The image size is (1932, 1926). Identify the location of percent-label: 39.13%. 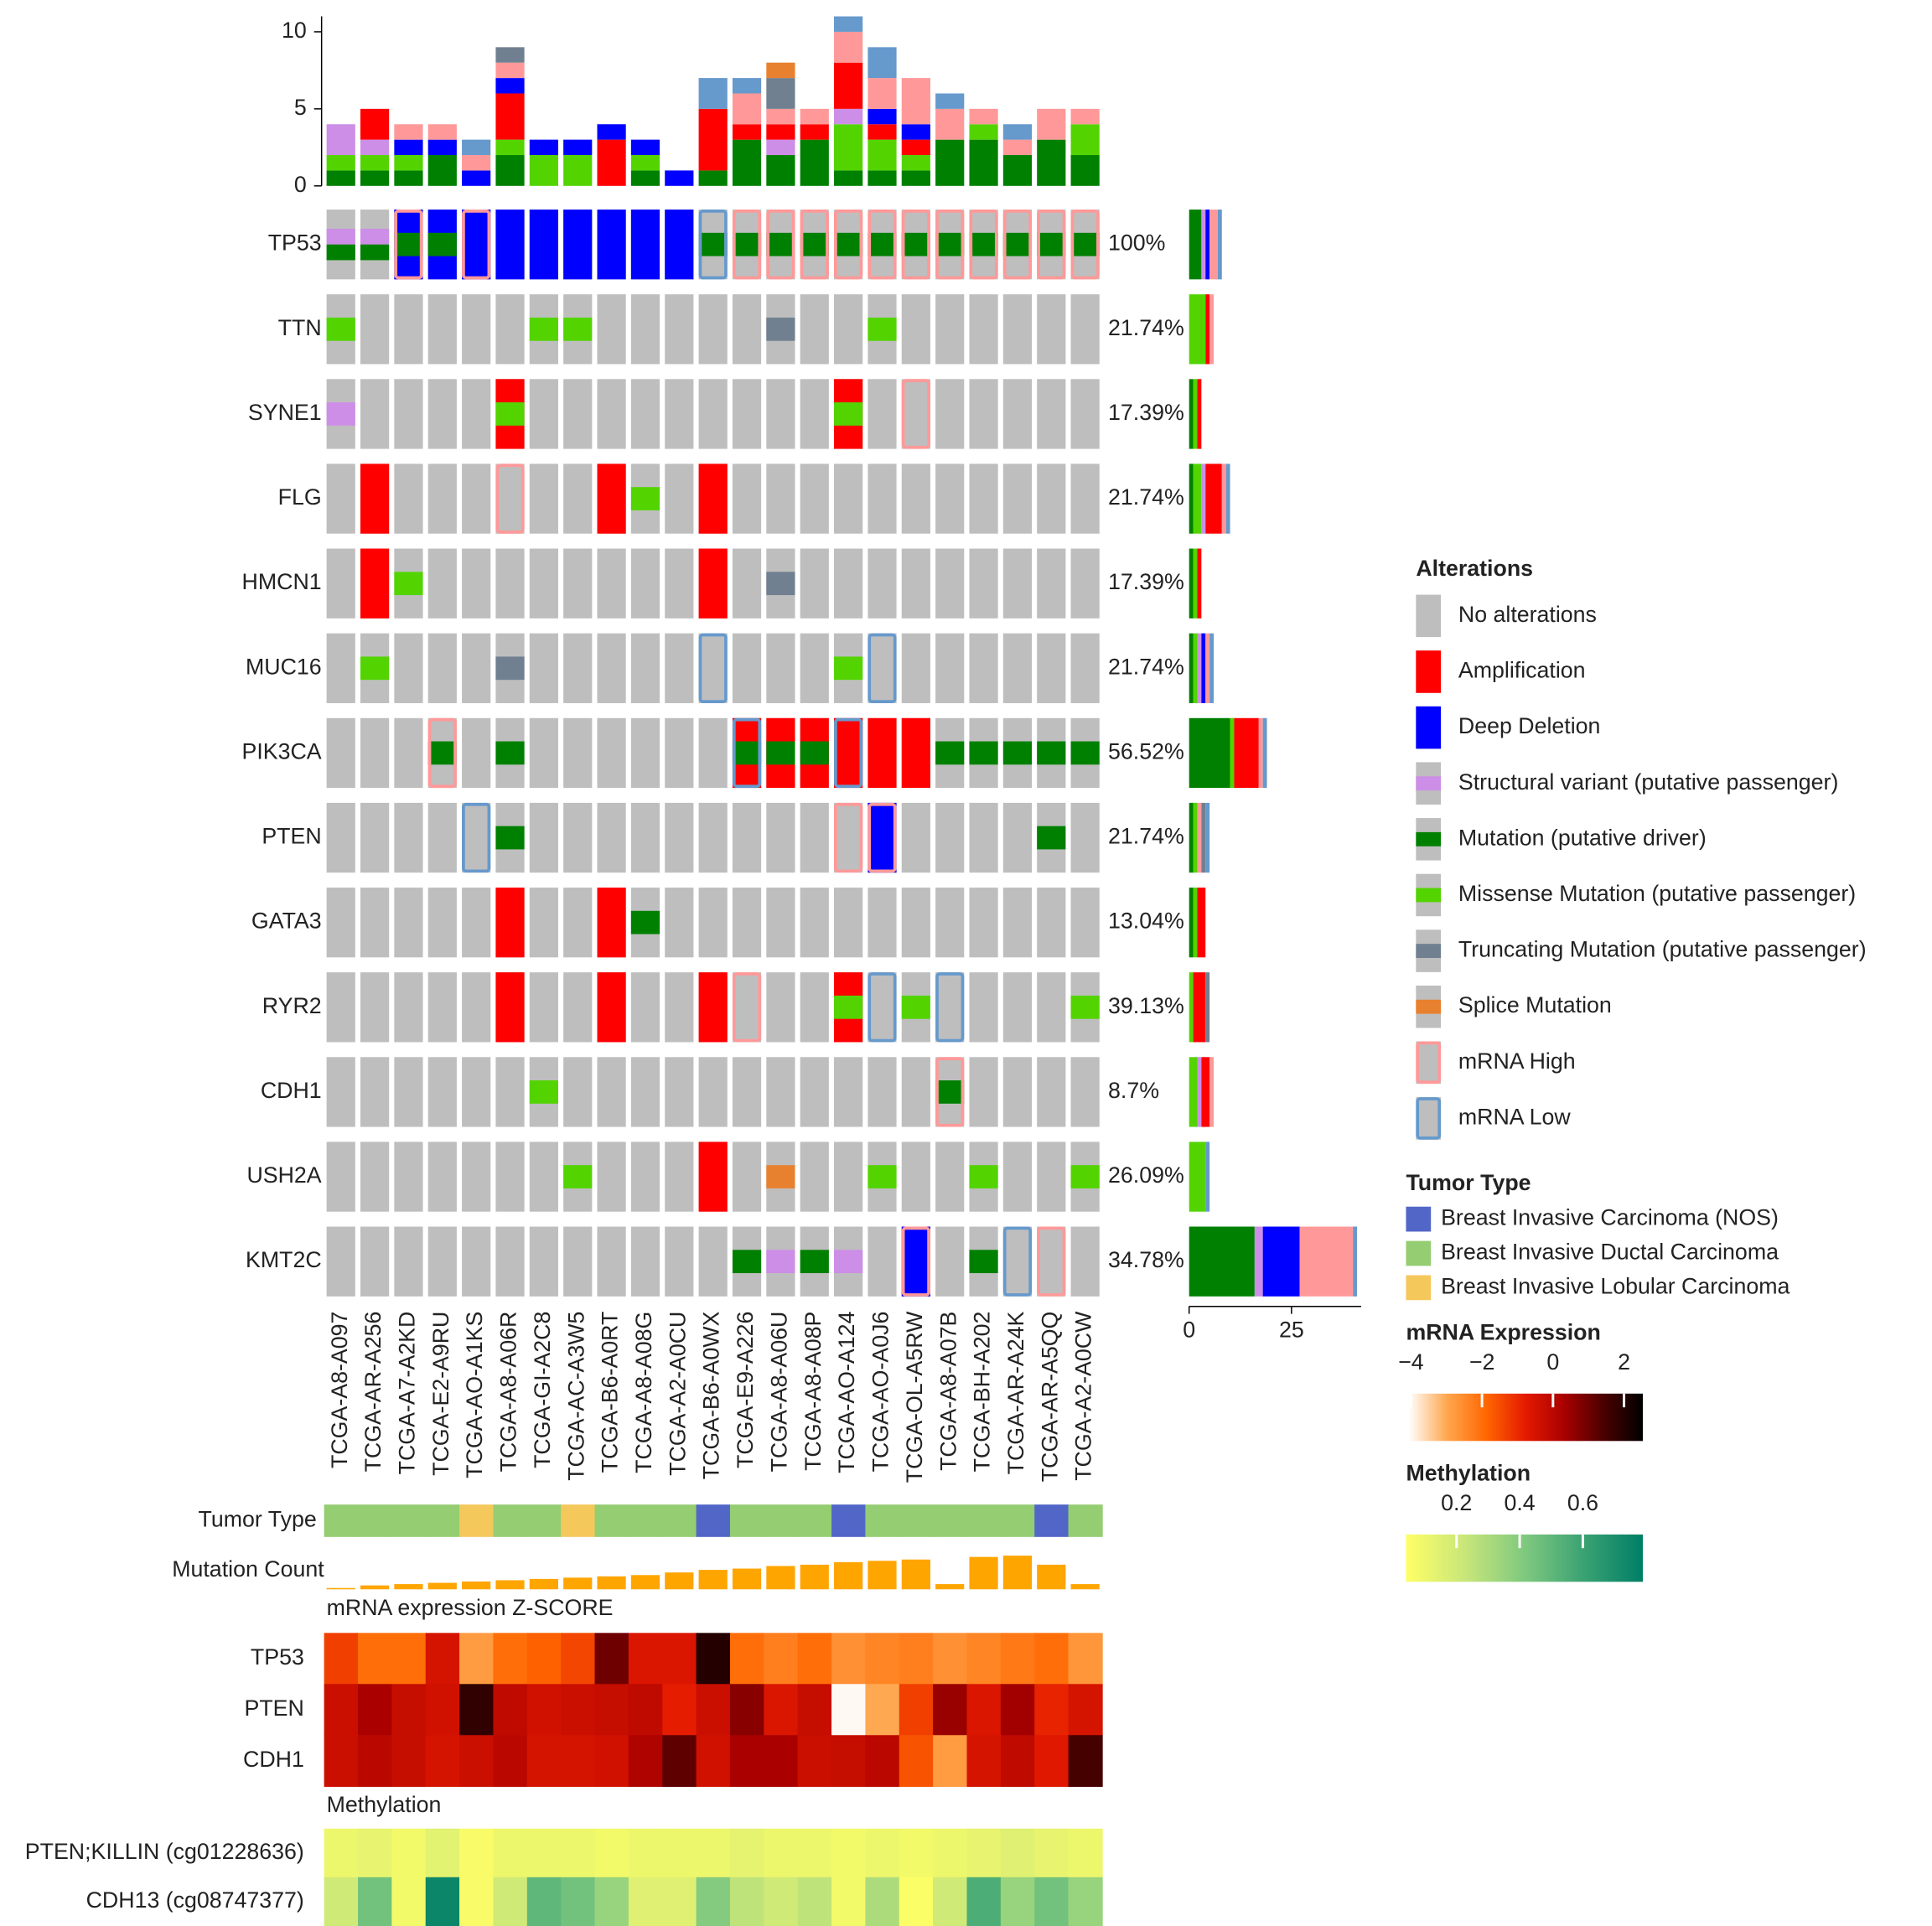
(1146, 1005).